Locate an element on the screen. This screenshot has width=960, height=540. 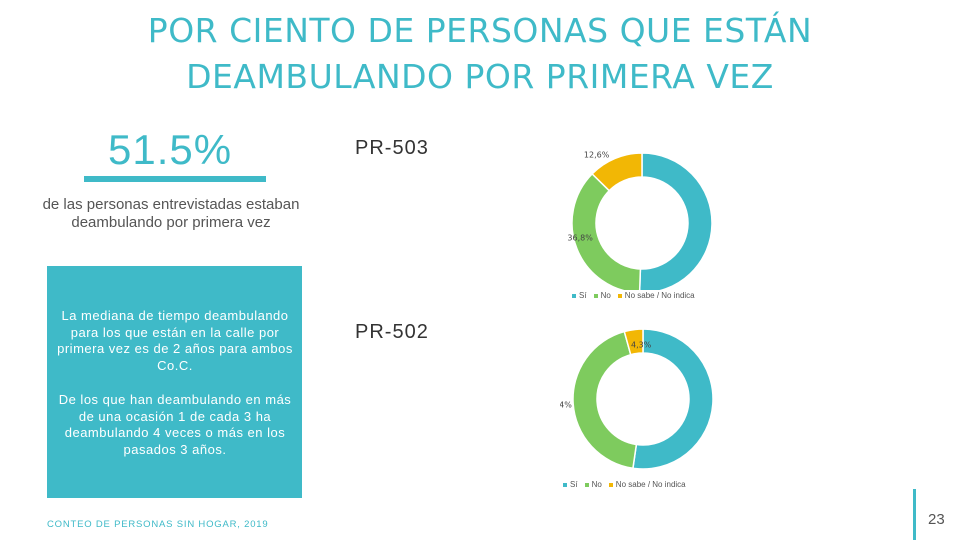
chart-legend-pr502: Sí No No sabe / No indica is located at coordinates (628, 484).